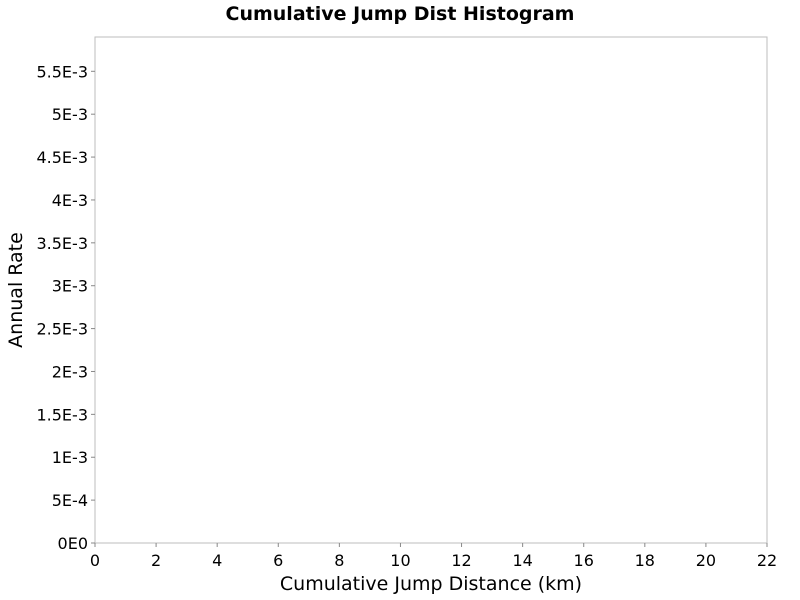  Describe the element at coordinates (70, 286) in the screenshot. I see `y-tick-label: 3E-3` at that location.